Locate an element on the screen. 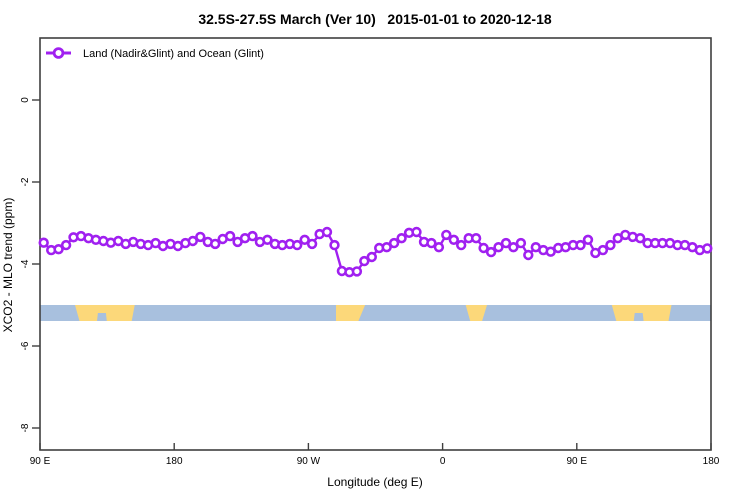 This screenshot has height=500, width=750. ocean-strip is located at coordinates (375, 313).